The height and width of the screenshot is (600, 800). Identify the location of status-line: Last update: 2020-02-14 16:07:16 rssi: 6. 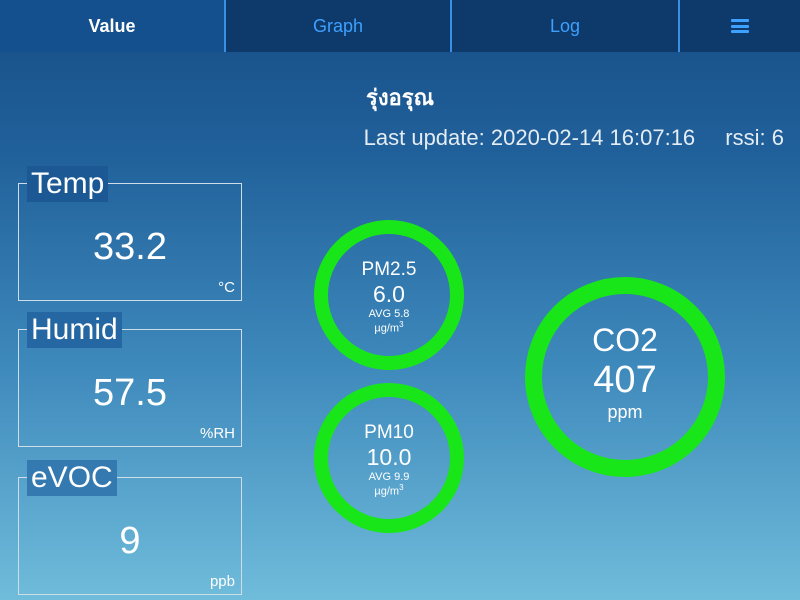
(574, 138).